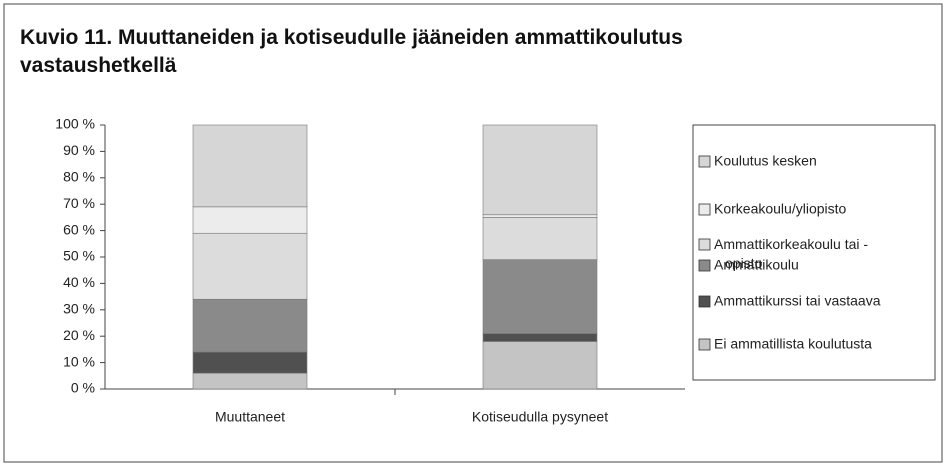 This screenshot has height=467, width=947. I want to click on legend-label: Ammattikoulu, so click(756, 265).